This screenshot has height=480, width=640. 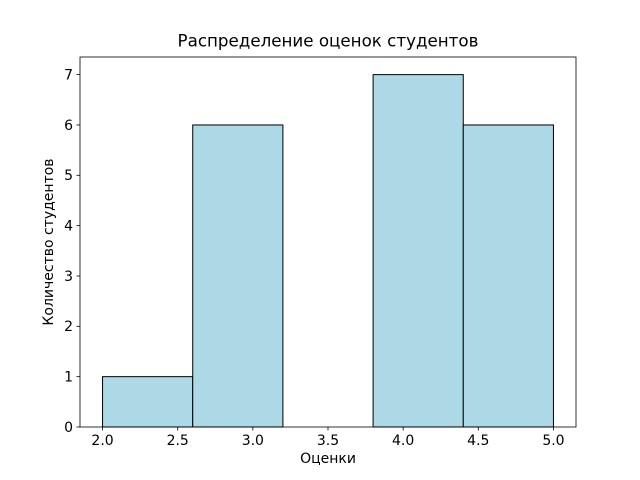 What do you see at coordinates (68, 377) in the screenshot?
I see `y-tick-label: 1` at bounding box center [68, 377].